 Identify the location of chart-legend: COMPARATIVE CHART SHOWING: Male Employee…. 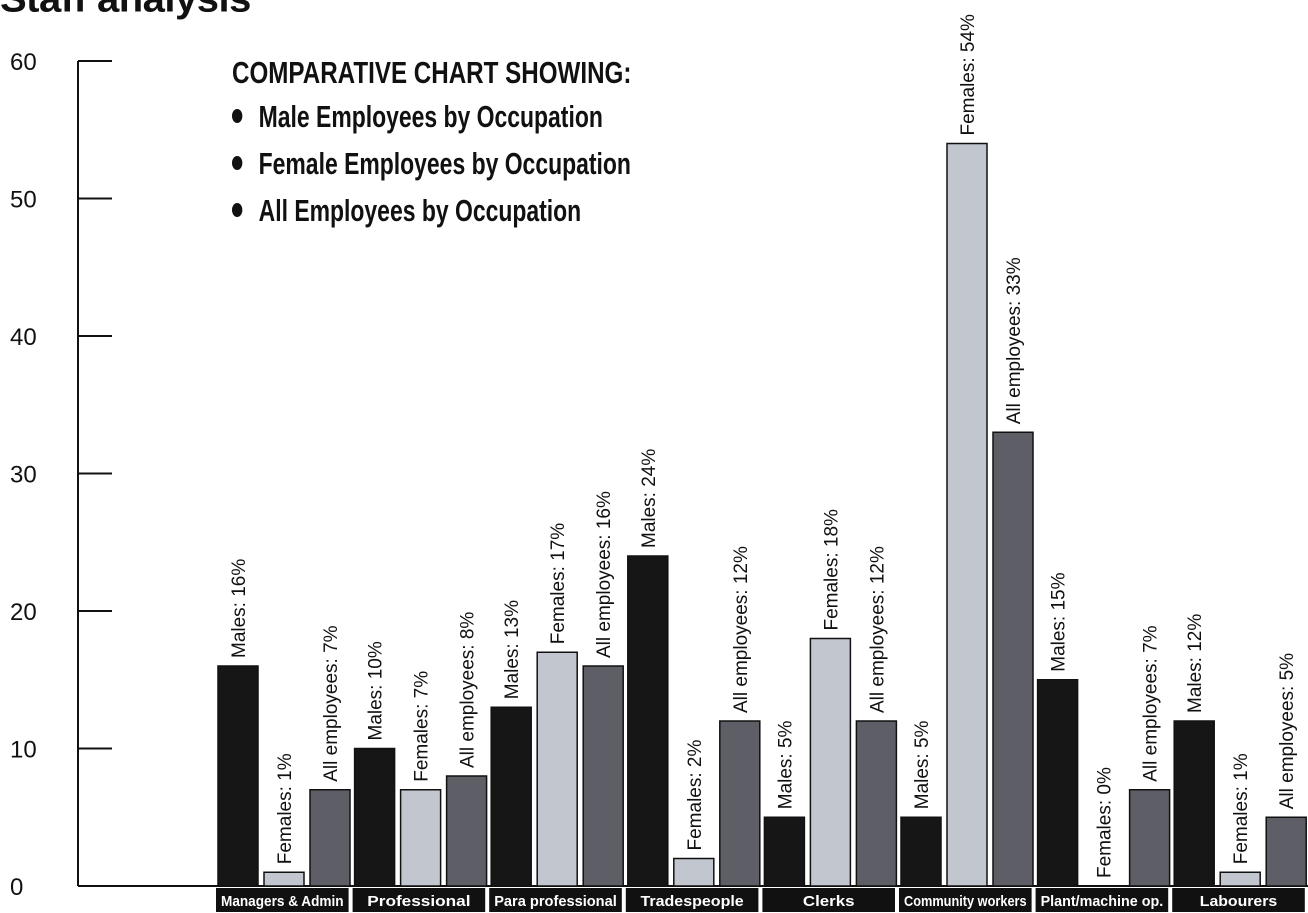
(501, 143).